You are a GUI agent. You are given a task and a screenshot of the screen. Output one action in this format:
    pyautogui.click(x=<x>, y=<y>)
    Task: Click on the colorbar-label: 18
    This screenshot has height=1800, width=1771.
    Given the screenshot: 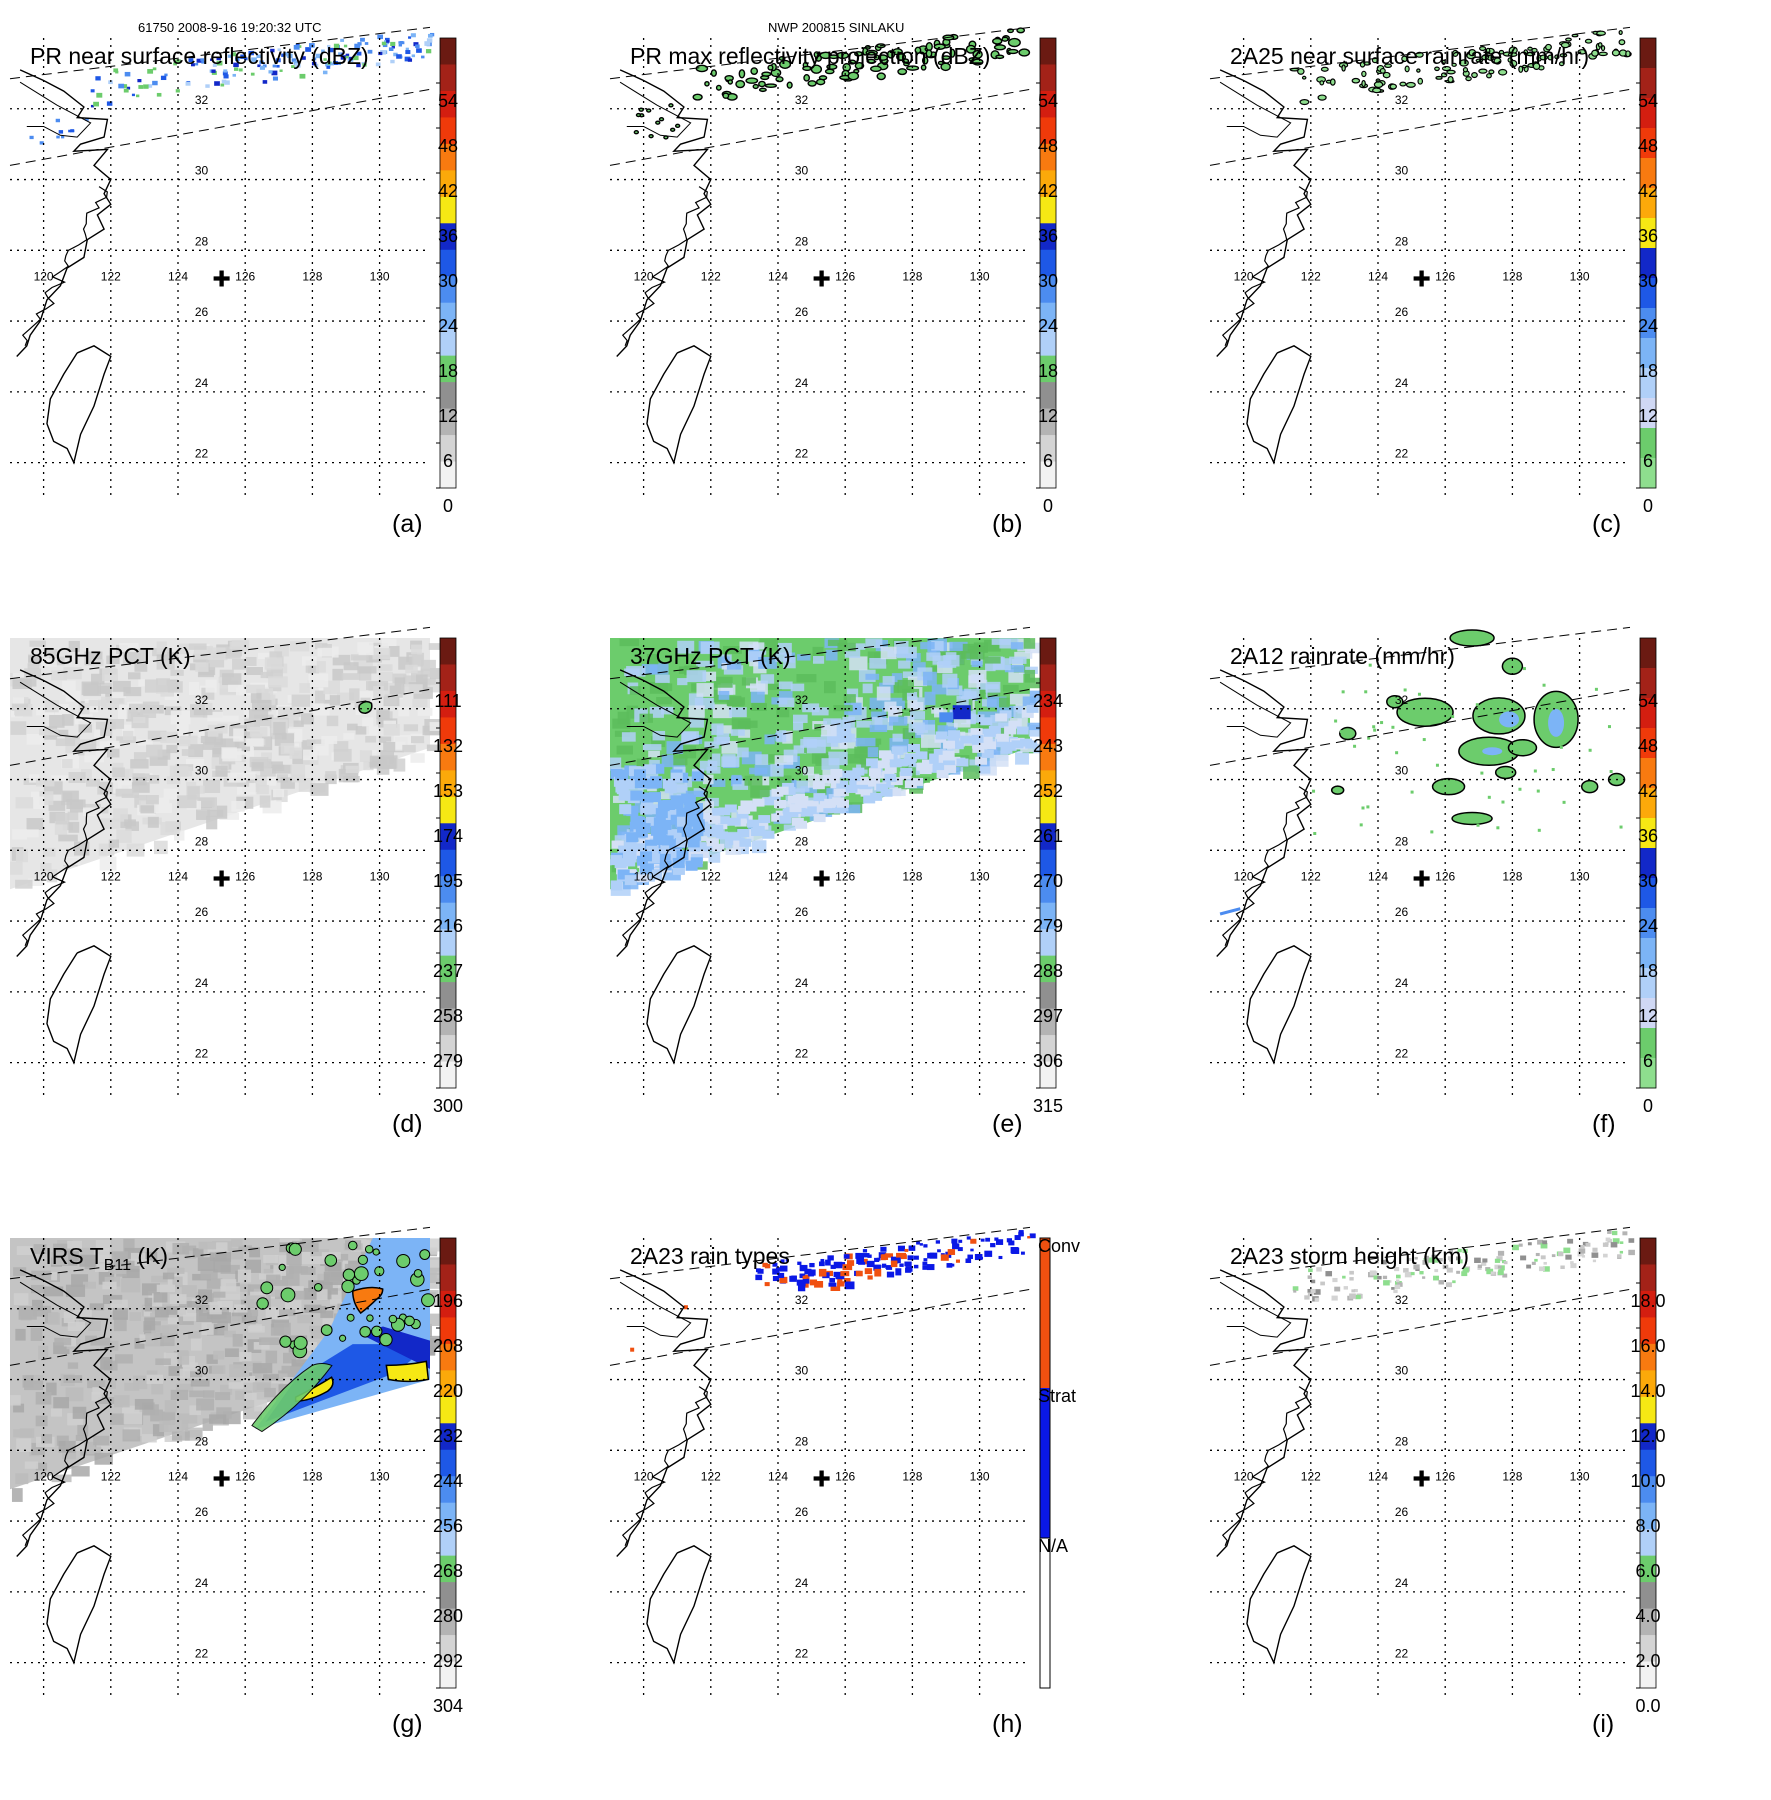 What is the action you would take?
    pyautogui.click(x=448, y=371)
    